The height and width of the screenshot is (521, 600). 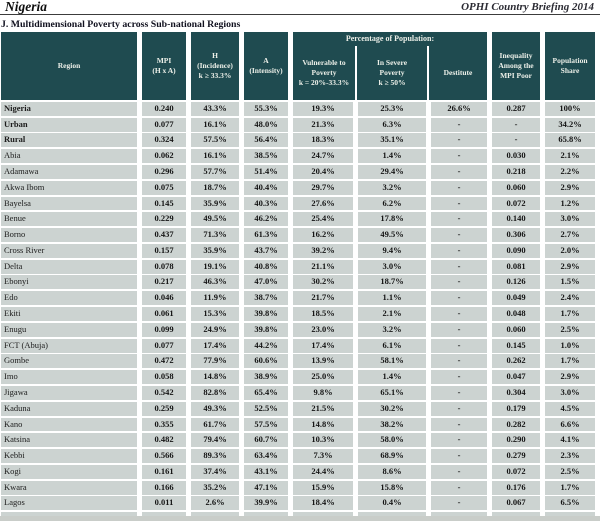 I want to click on mpi-cell: 0.437, so click(x=164, y=235).